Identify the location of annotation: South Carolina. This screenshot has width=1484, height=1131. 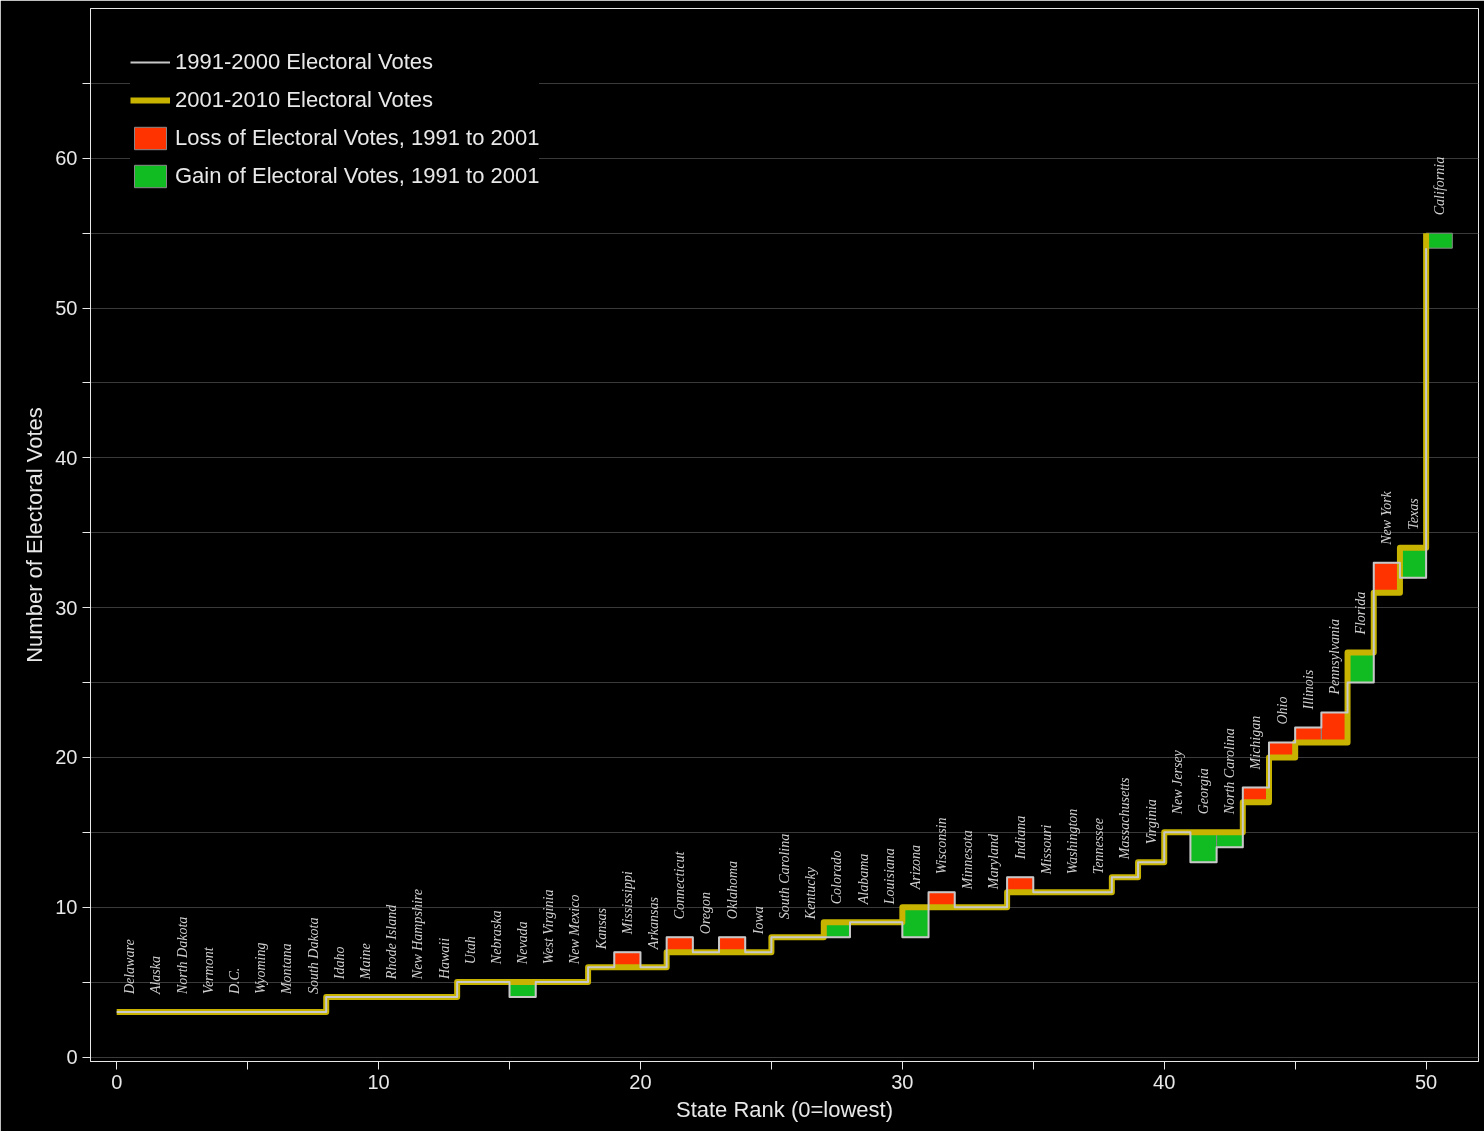
(784, 876).